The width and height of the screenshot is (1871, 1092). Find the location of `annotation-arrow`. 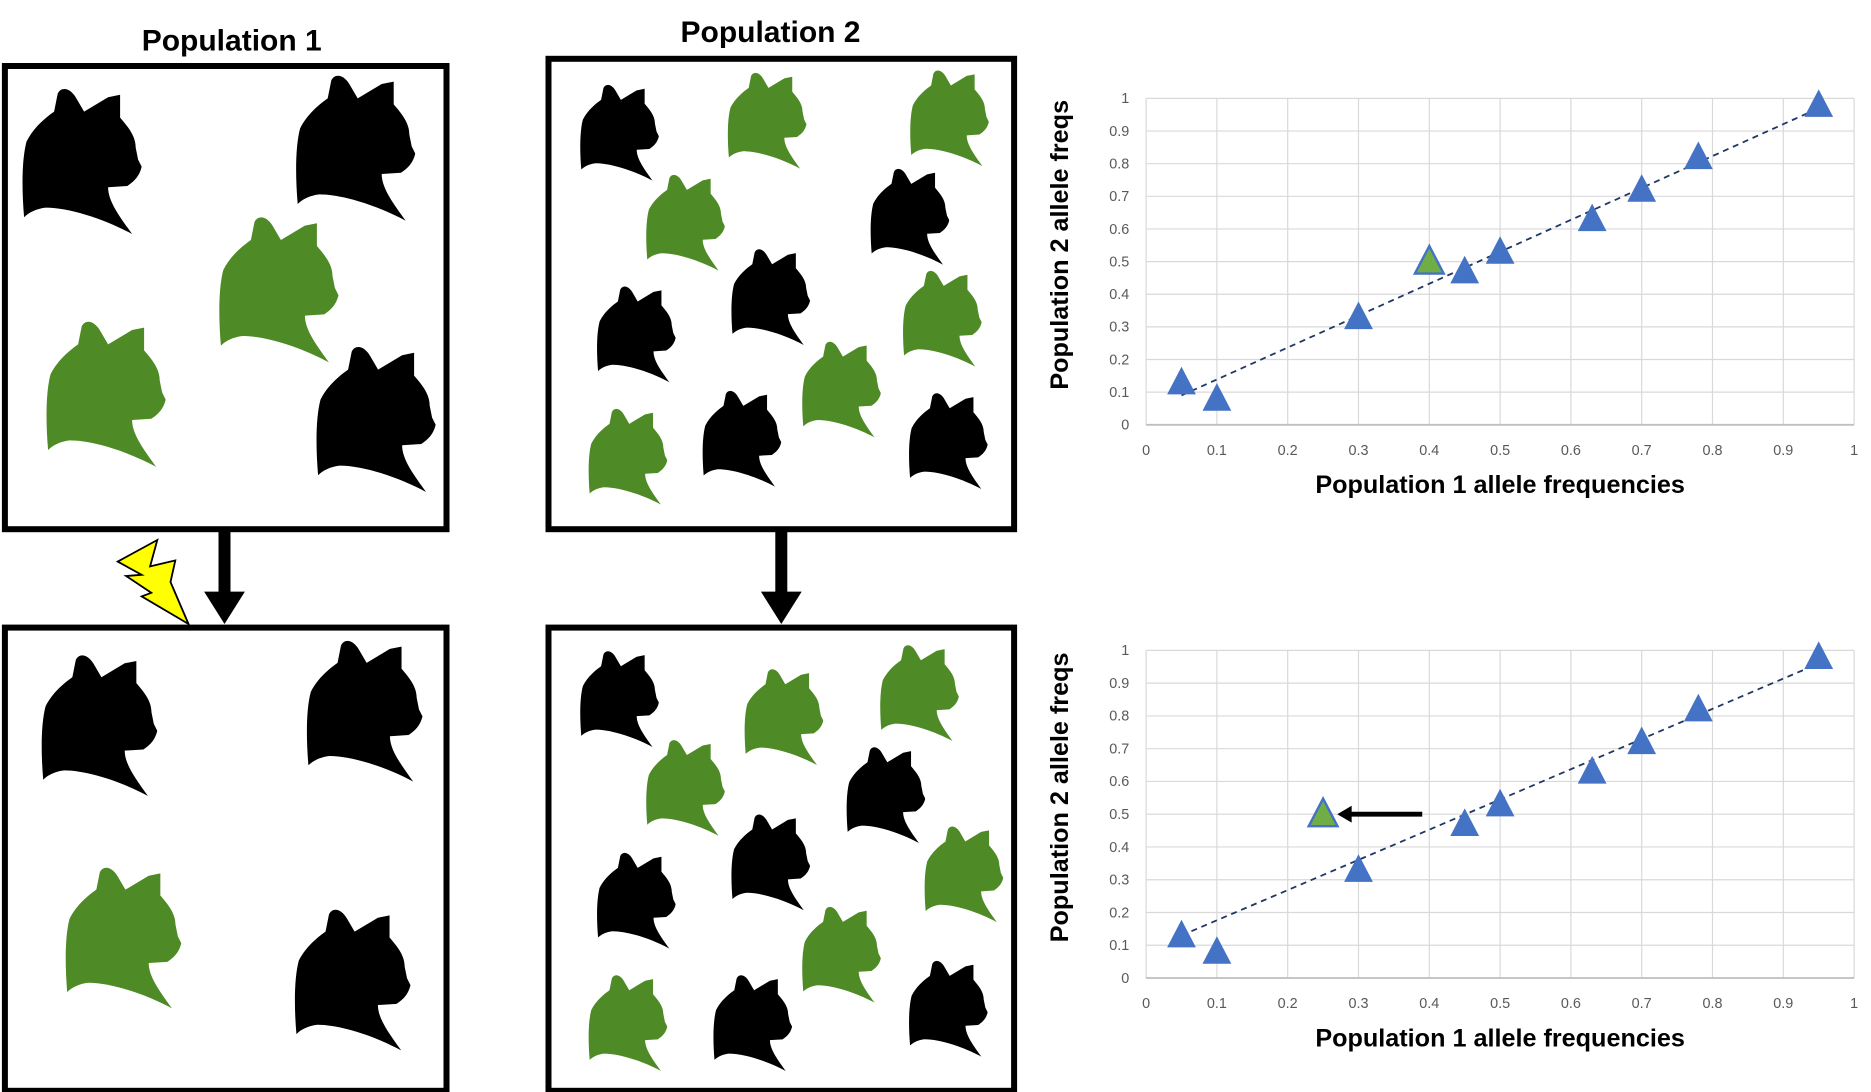

annotation-arrow is located at coordinates (1380, 814).